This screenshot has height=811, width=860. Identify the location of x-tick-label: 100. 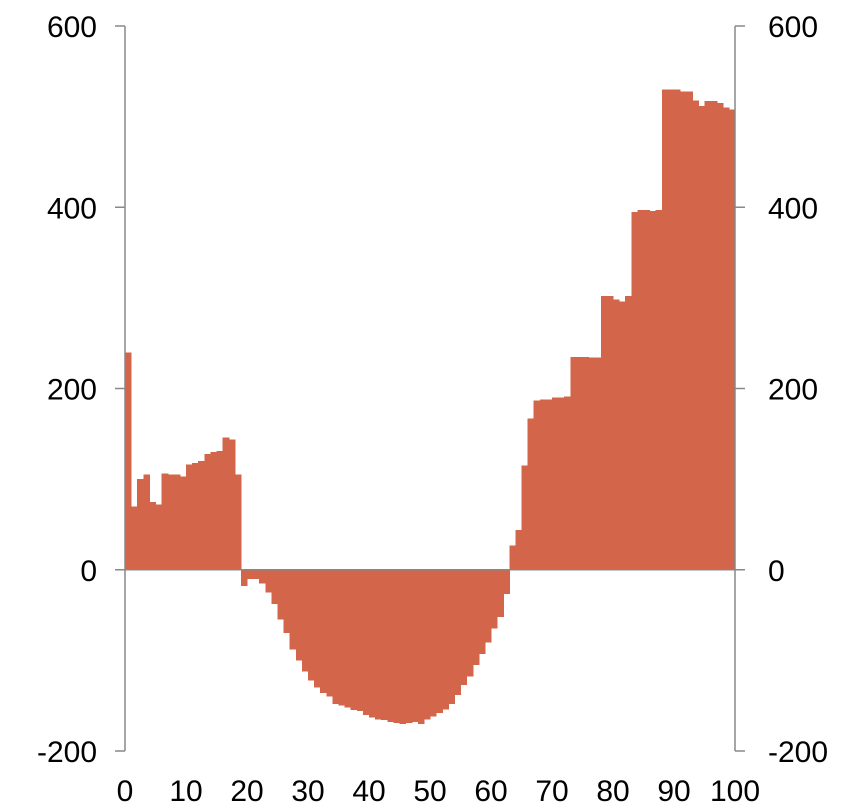
(735, 791).